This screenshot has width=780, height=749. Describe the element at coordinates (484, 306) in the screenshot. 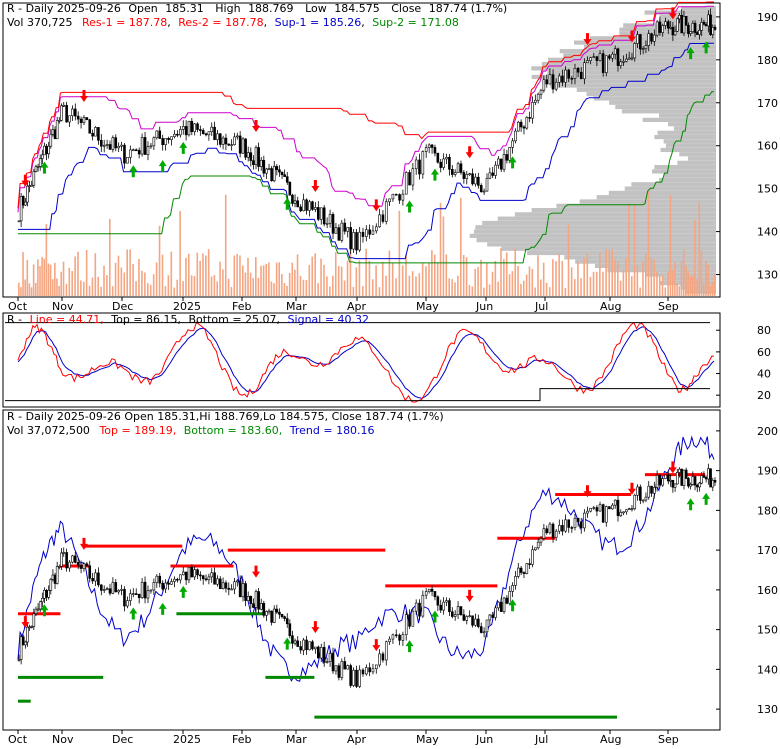

I see `price-x-label: Jun` at that location.